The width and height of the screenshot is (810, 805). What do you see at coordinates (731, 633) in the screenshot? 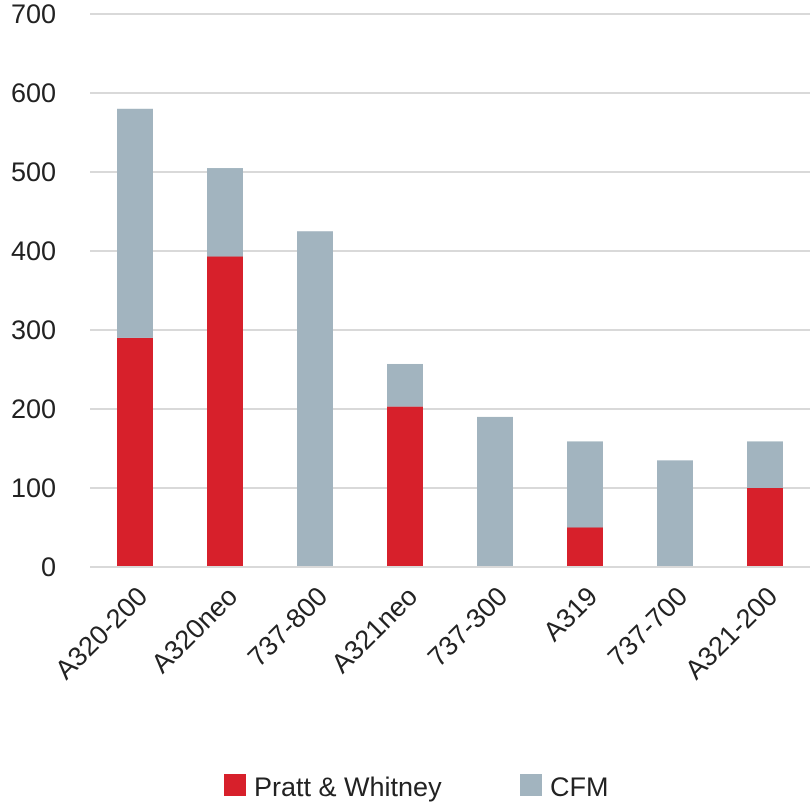
I see `x-tick-label: A321-200` at bounding box center [731, 633].